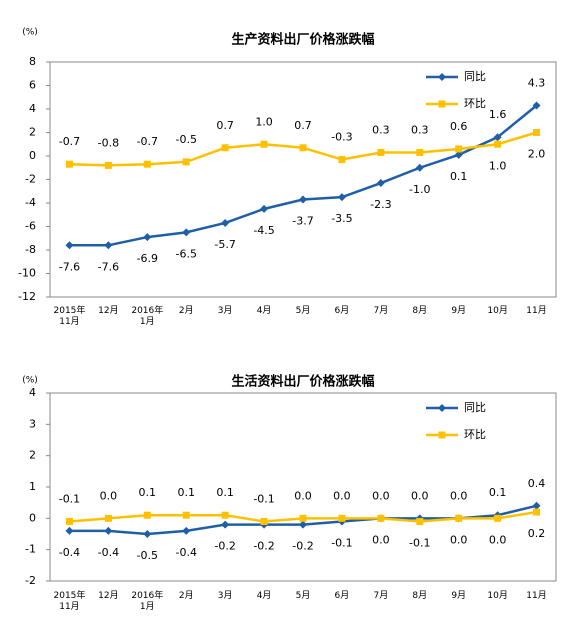 This screenshot has width=584, height=633. What do you see at coordinates (147, 141) in the screenshot?
I see `value-label: -0.7` at bounding box center [147, 141].